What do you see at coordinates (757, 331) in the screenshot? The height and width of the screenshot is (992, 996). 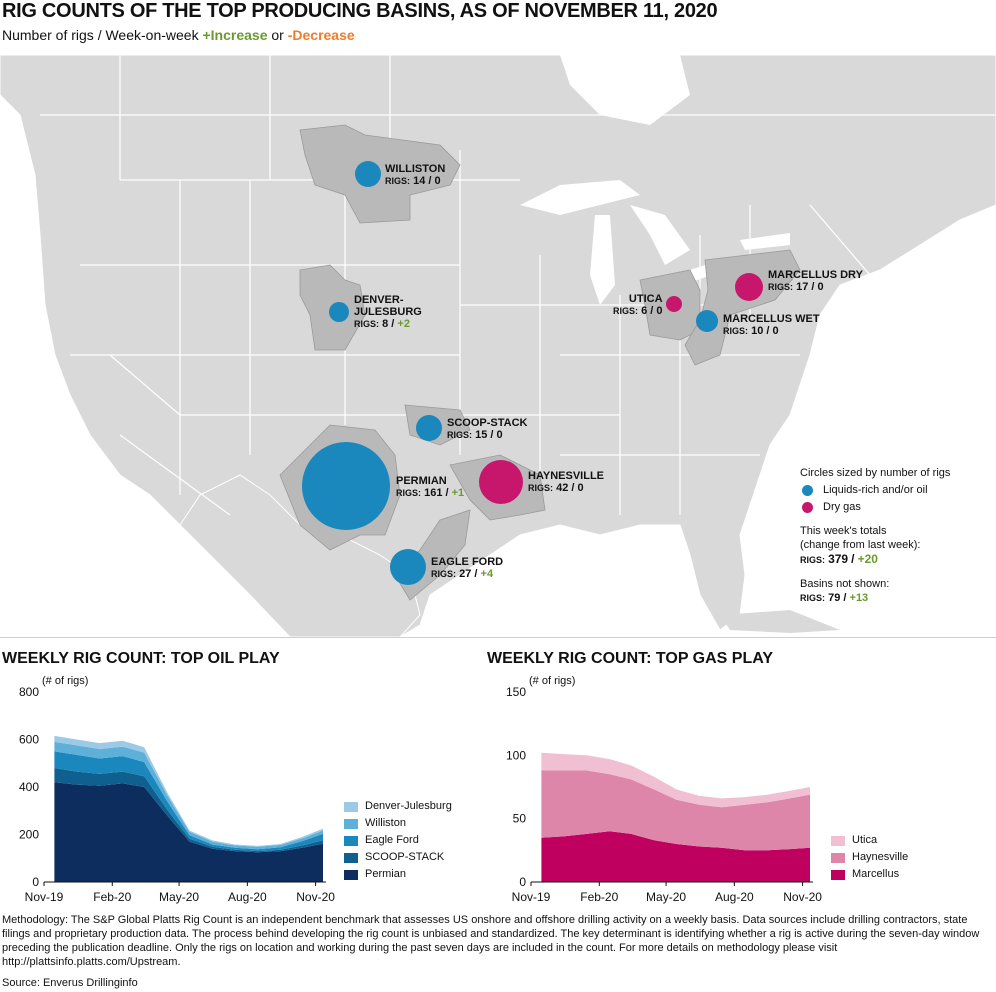 I see `rigs-value: 10` at bounding box center [757, 331].